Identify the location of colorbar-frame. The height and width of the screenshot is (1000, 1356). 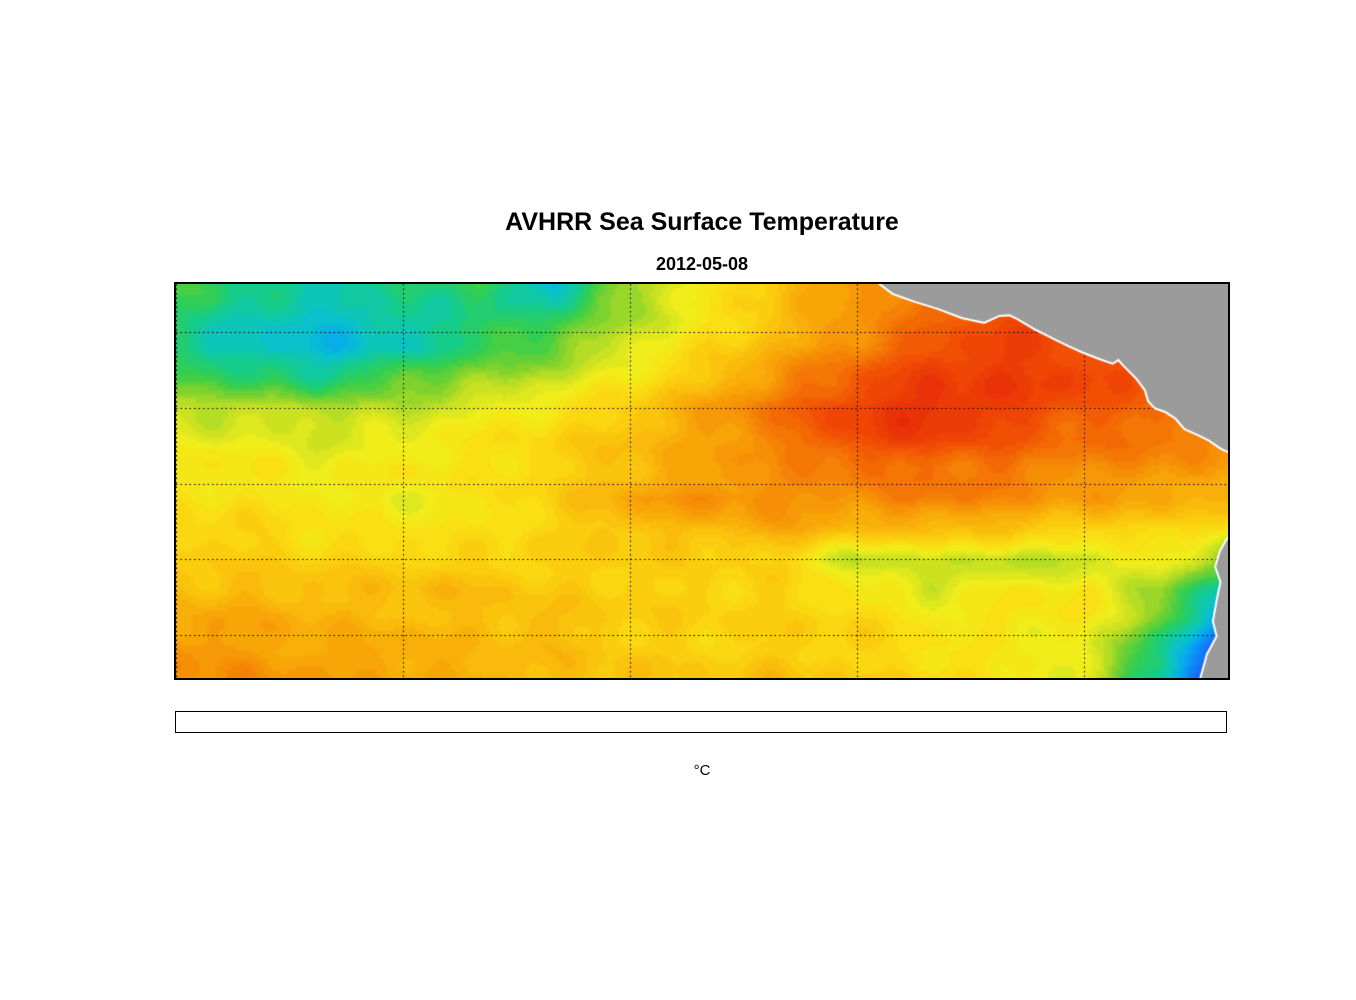
(701, 722).